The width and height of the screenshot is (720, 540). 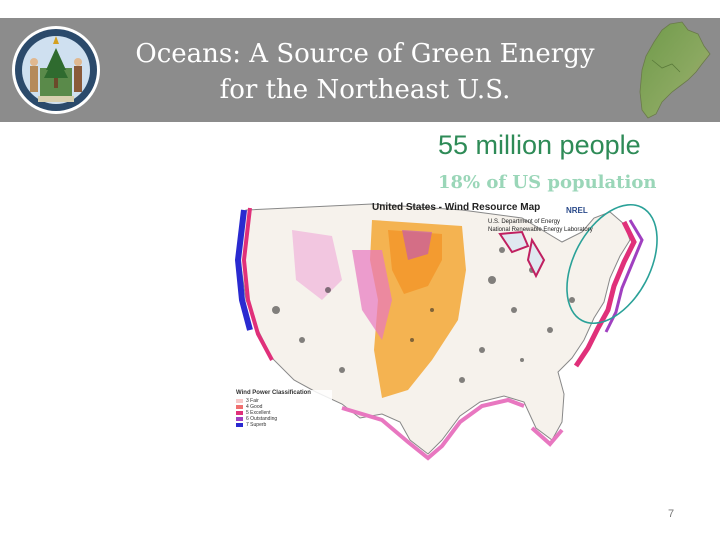 I want to click on legend-row: 3 Fair, so click(x=284, y=401).